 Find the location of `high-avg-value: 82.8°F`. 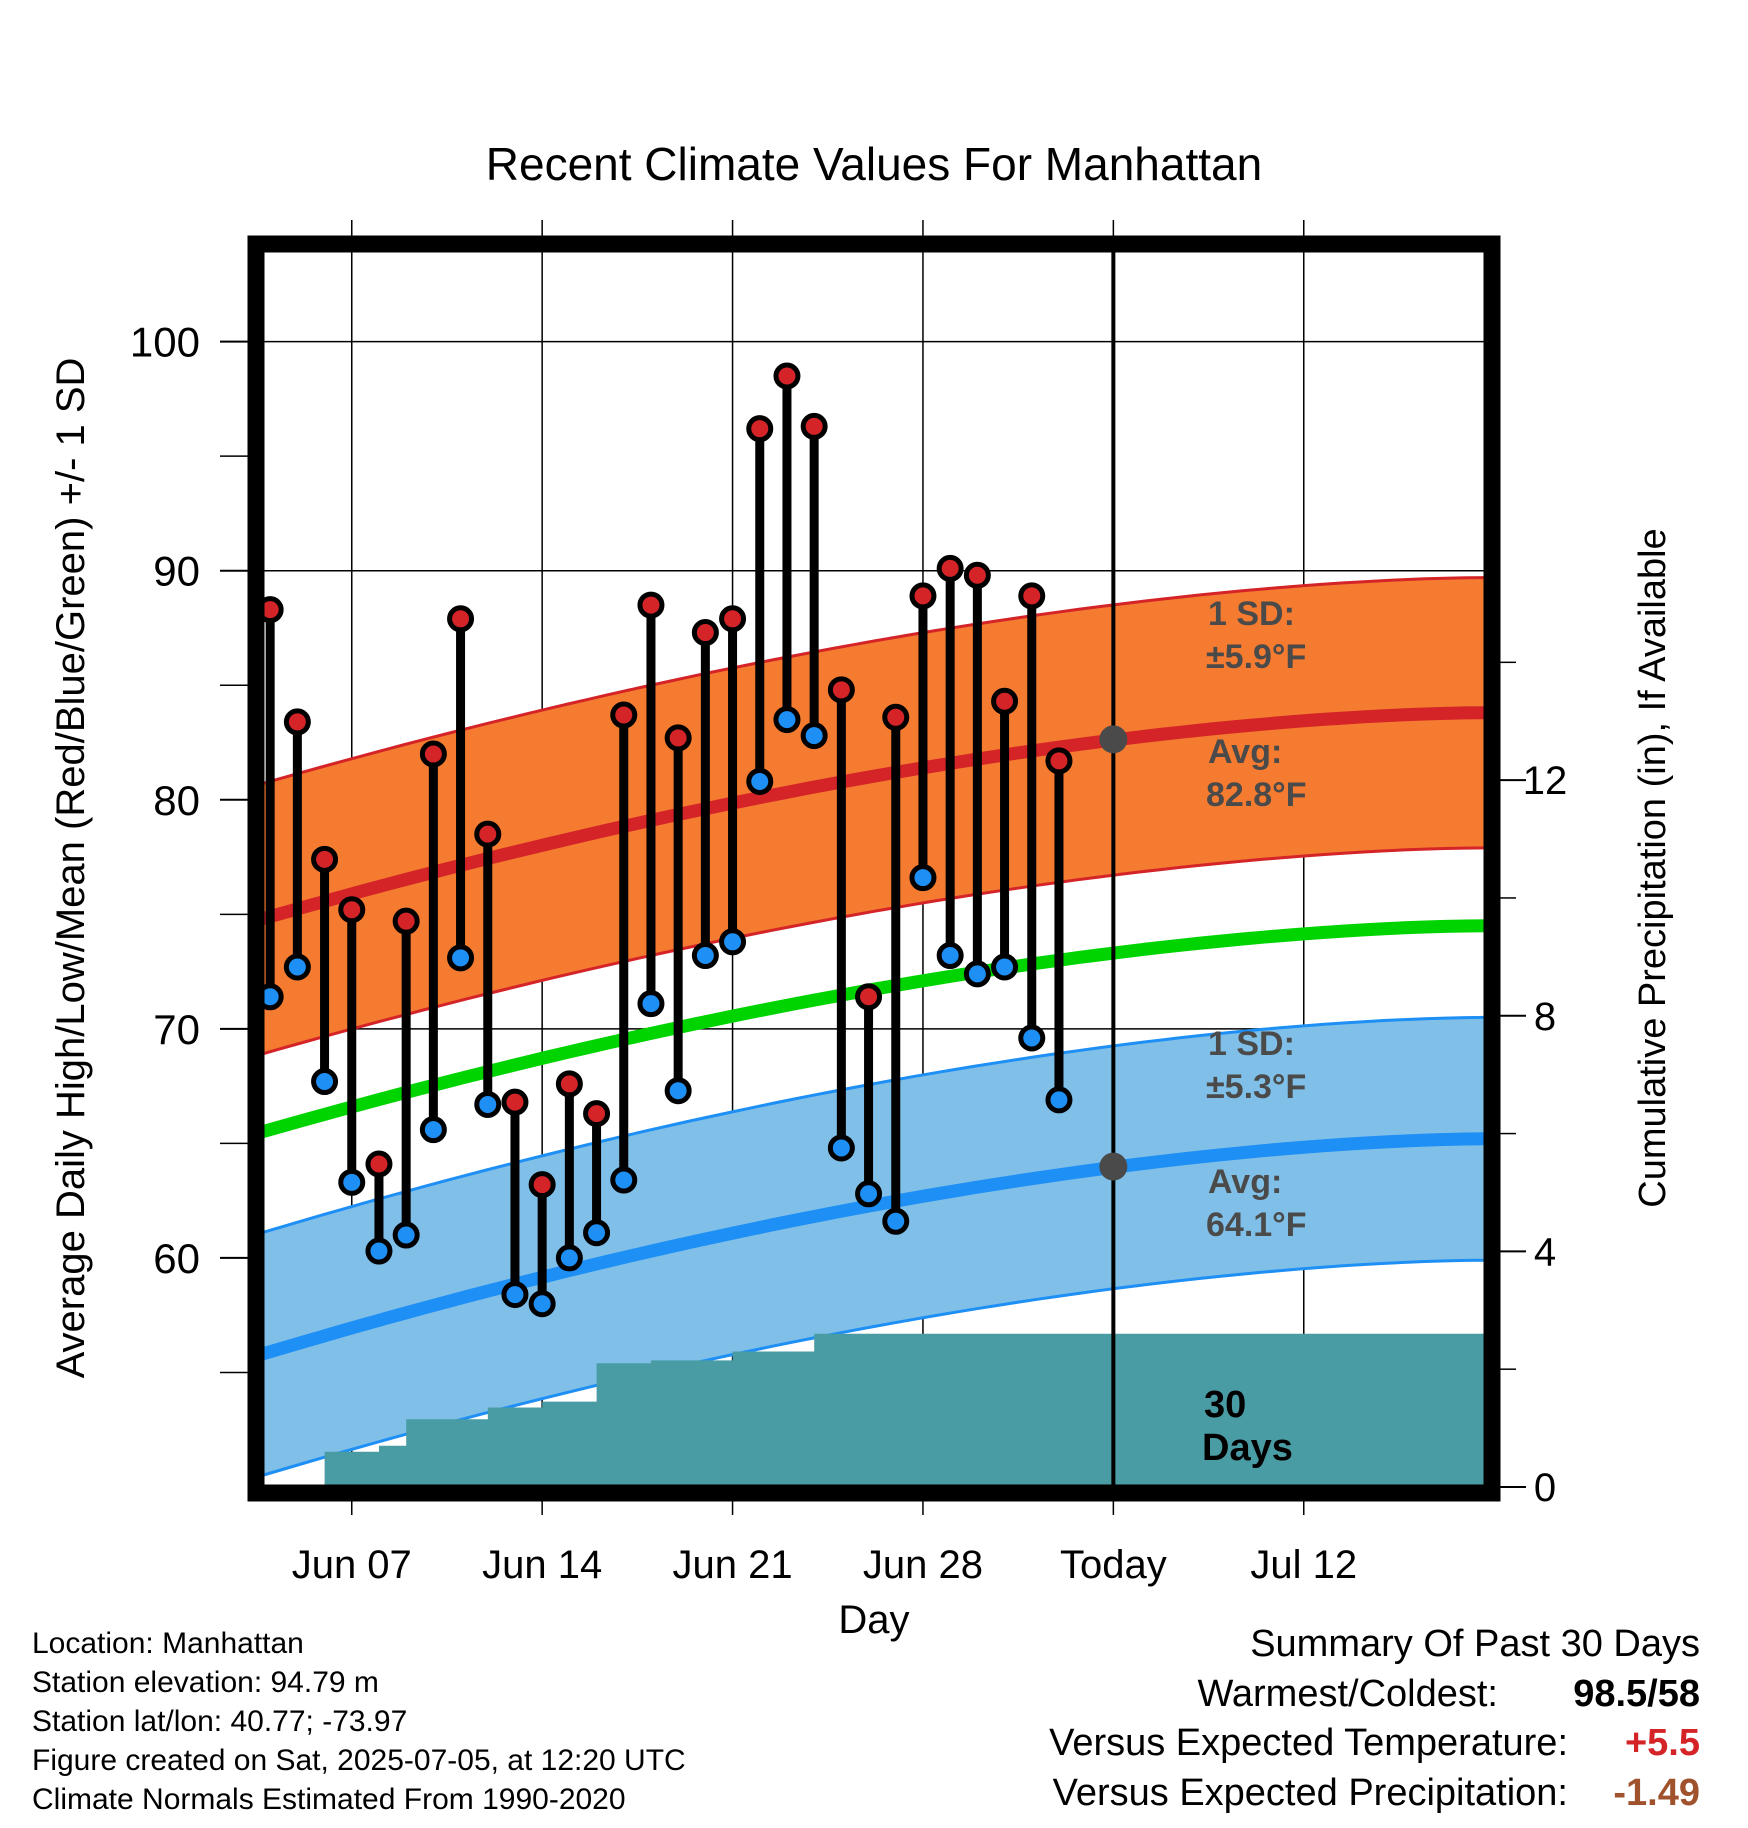

high-avg-value: 82.8°F is located at coordinates (1256, 795).